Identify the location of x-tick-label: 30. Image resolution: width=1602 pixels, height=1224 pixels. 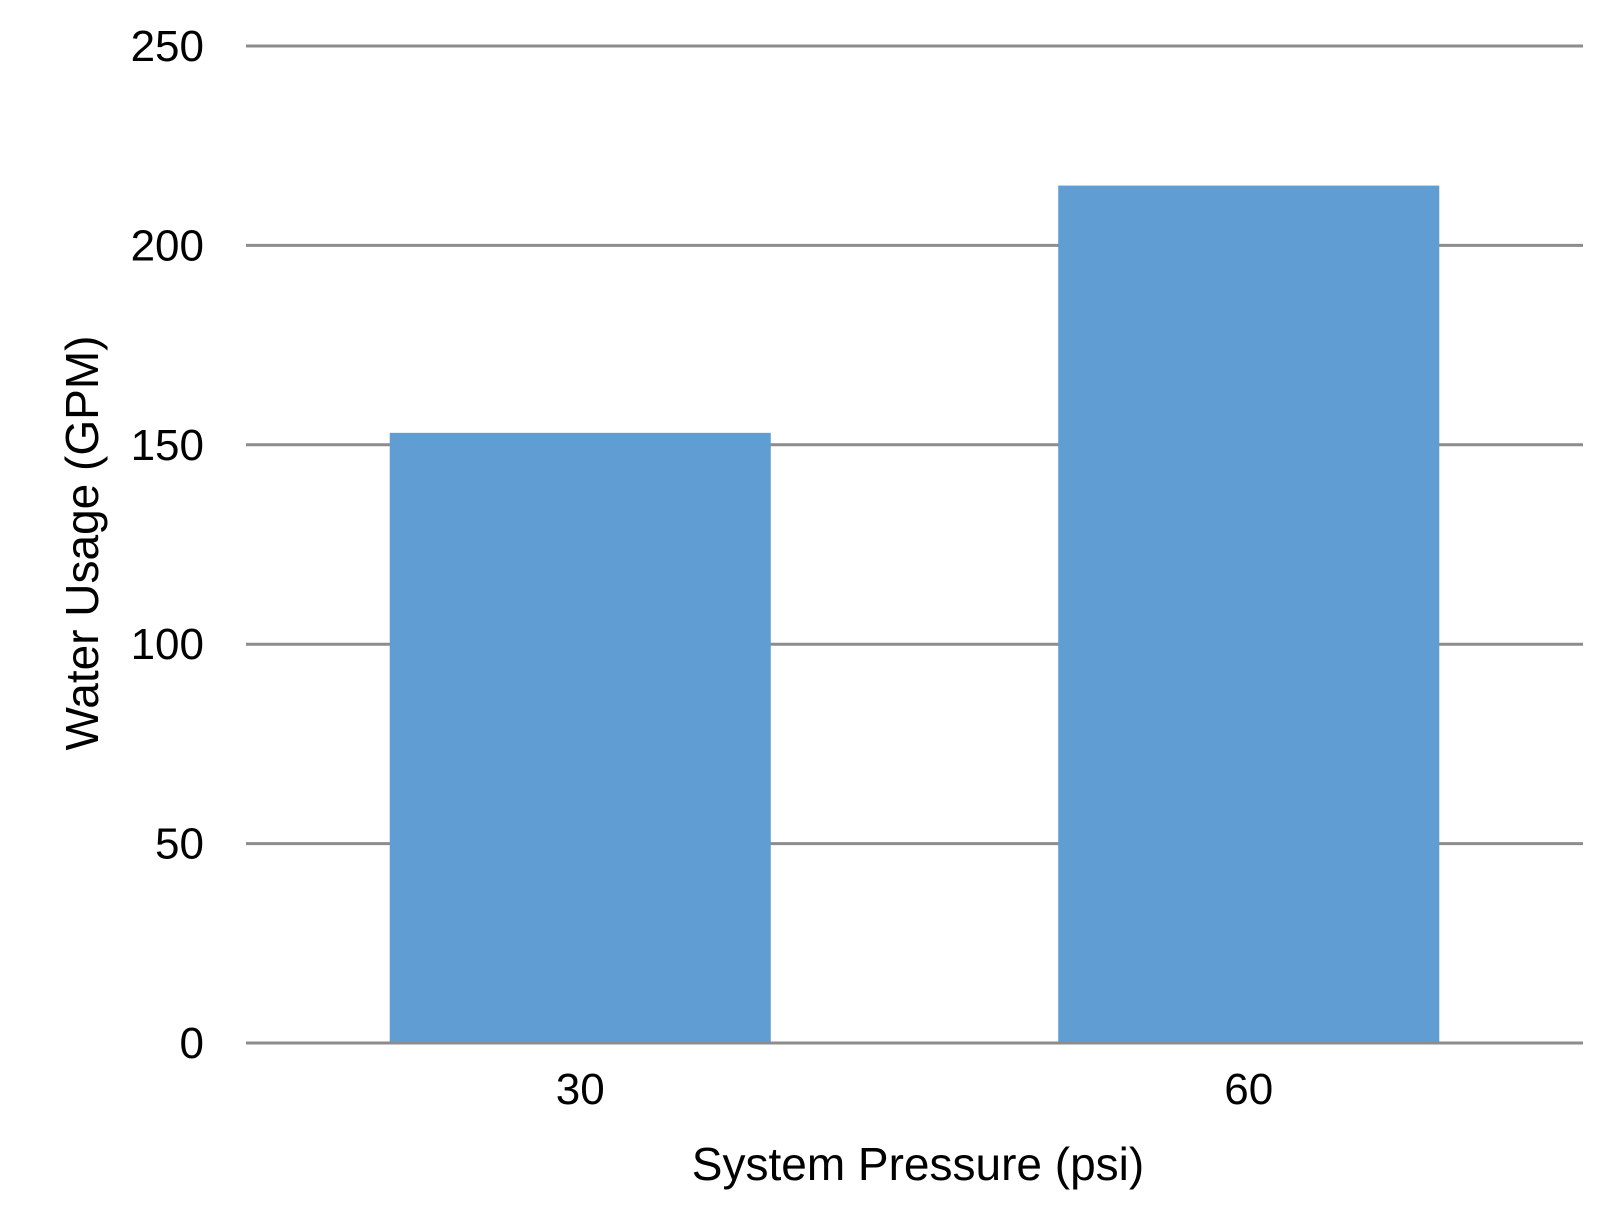
(580, 1089).